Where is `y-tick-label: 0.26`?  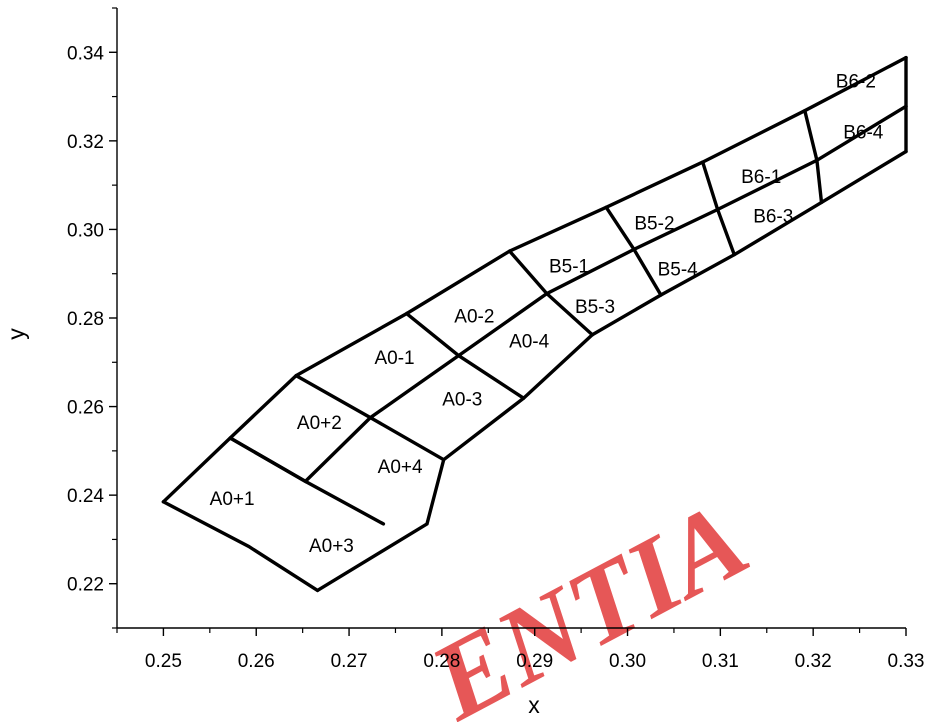 y-tick-label: 0.26 is located at coordinates (85, 408).